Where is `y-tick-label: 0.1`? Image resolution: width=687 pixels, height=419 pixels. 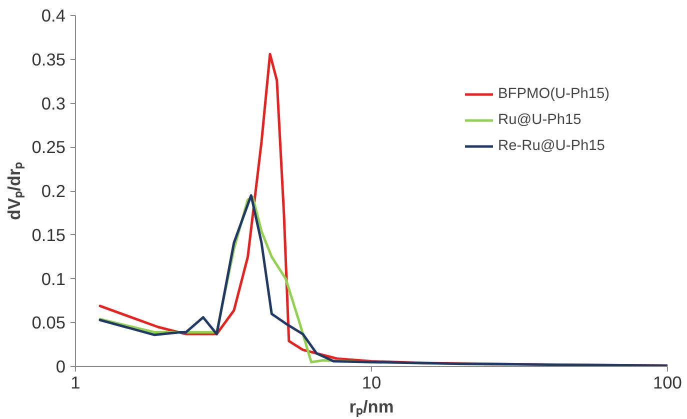
y-tick-label: 0.1 is located at coordinates (53, 278).